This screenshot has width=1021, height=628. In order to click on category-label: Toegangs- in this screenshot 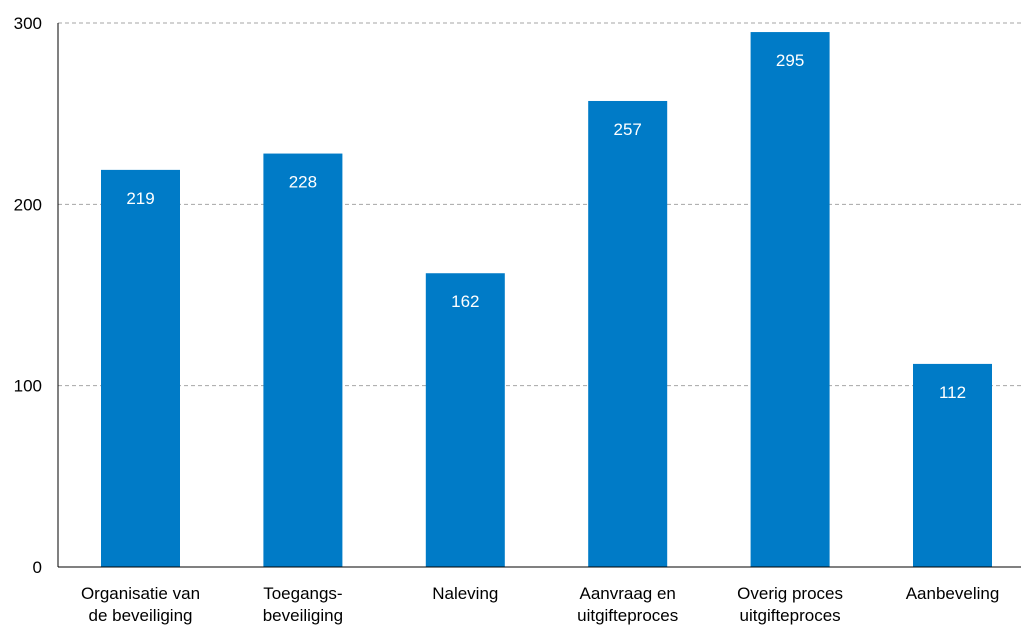, I will do `click(302, 593)`.